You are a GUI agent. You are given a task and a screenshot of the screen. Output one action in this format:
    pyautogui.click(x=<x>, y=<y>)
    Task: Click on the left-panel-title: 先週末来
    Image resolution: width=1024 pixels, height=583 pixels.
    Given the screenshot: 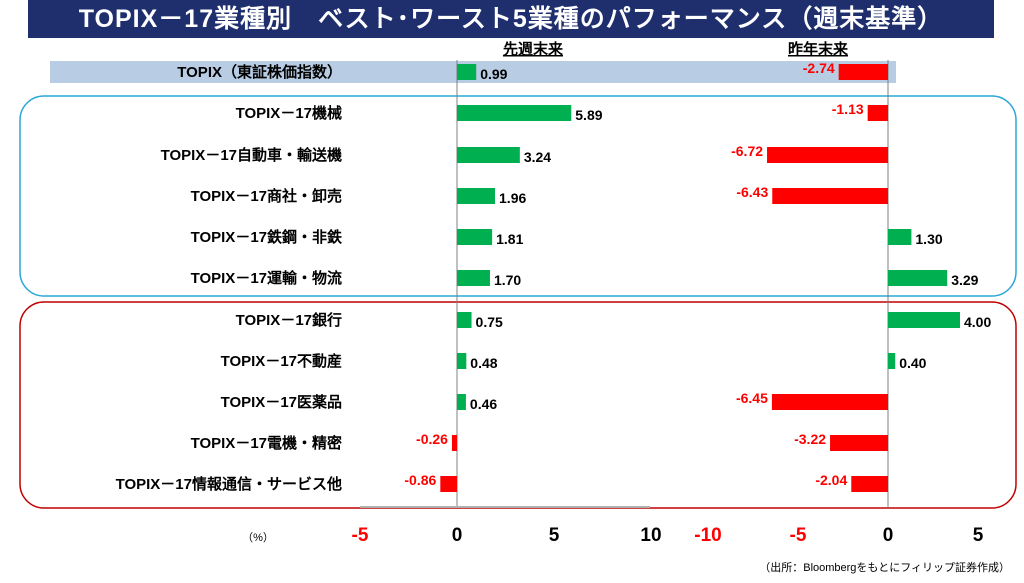 What is the action you would take?
    pyautogui.click(x=533, y=49)
    